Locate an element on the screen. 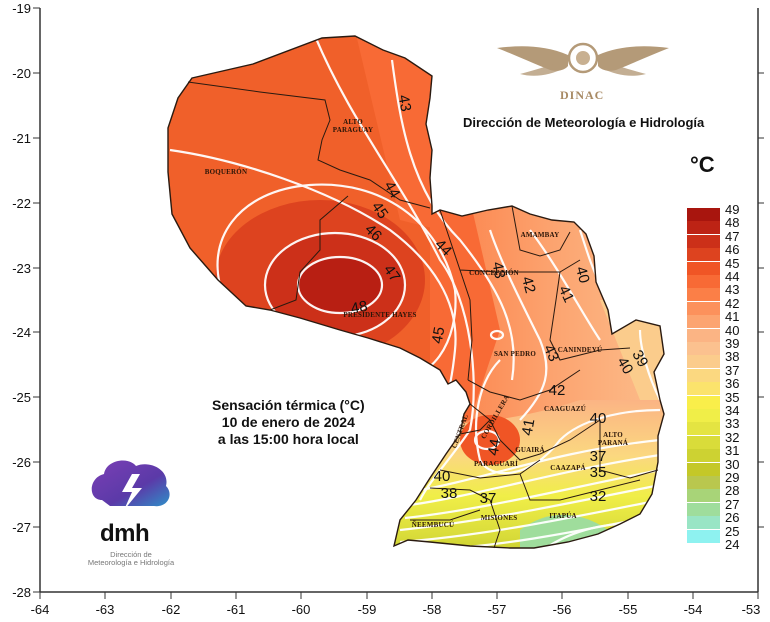 This screenshot has width=770, height=622. legend-label: 27 is located at coordinates (732, 504).